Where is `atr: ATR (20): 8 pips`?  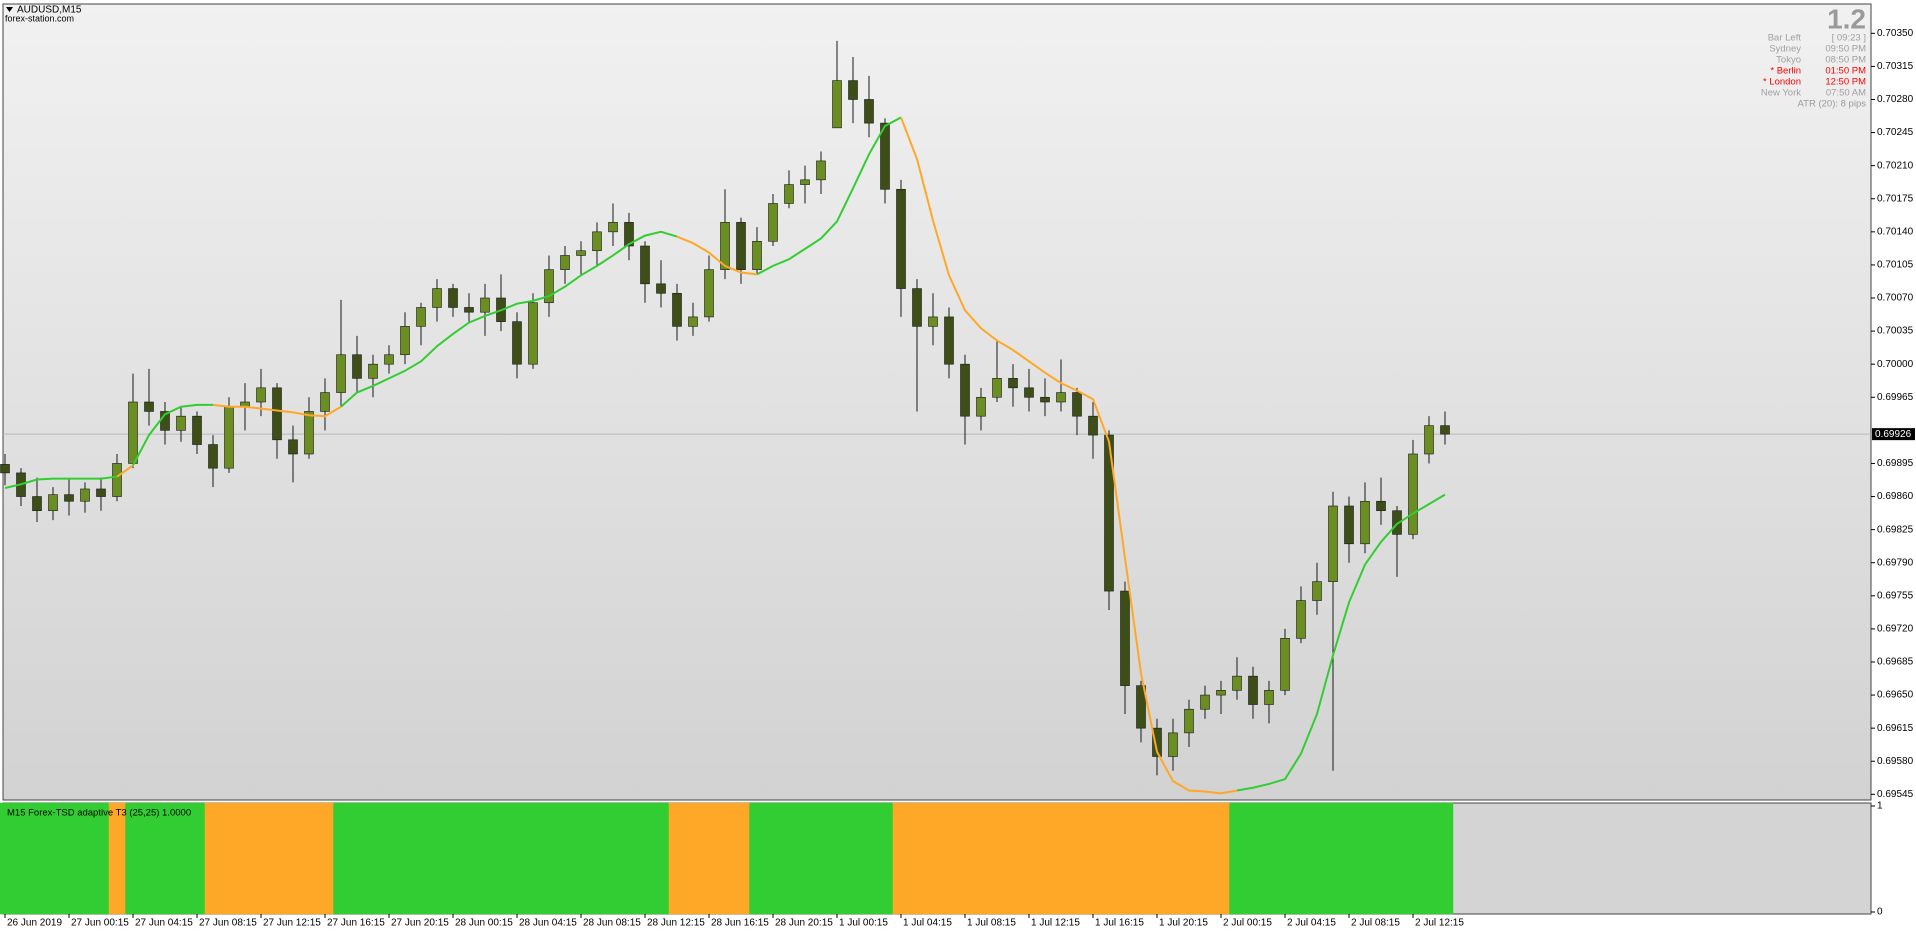 atr: ATR (20): 8 pips is located at coordinates (1832, 104).